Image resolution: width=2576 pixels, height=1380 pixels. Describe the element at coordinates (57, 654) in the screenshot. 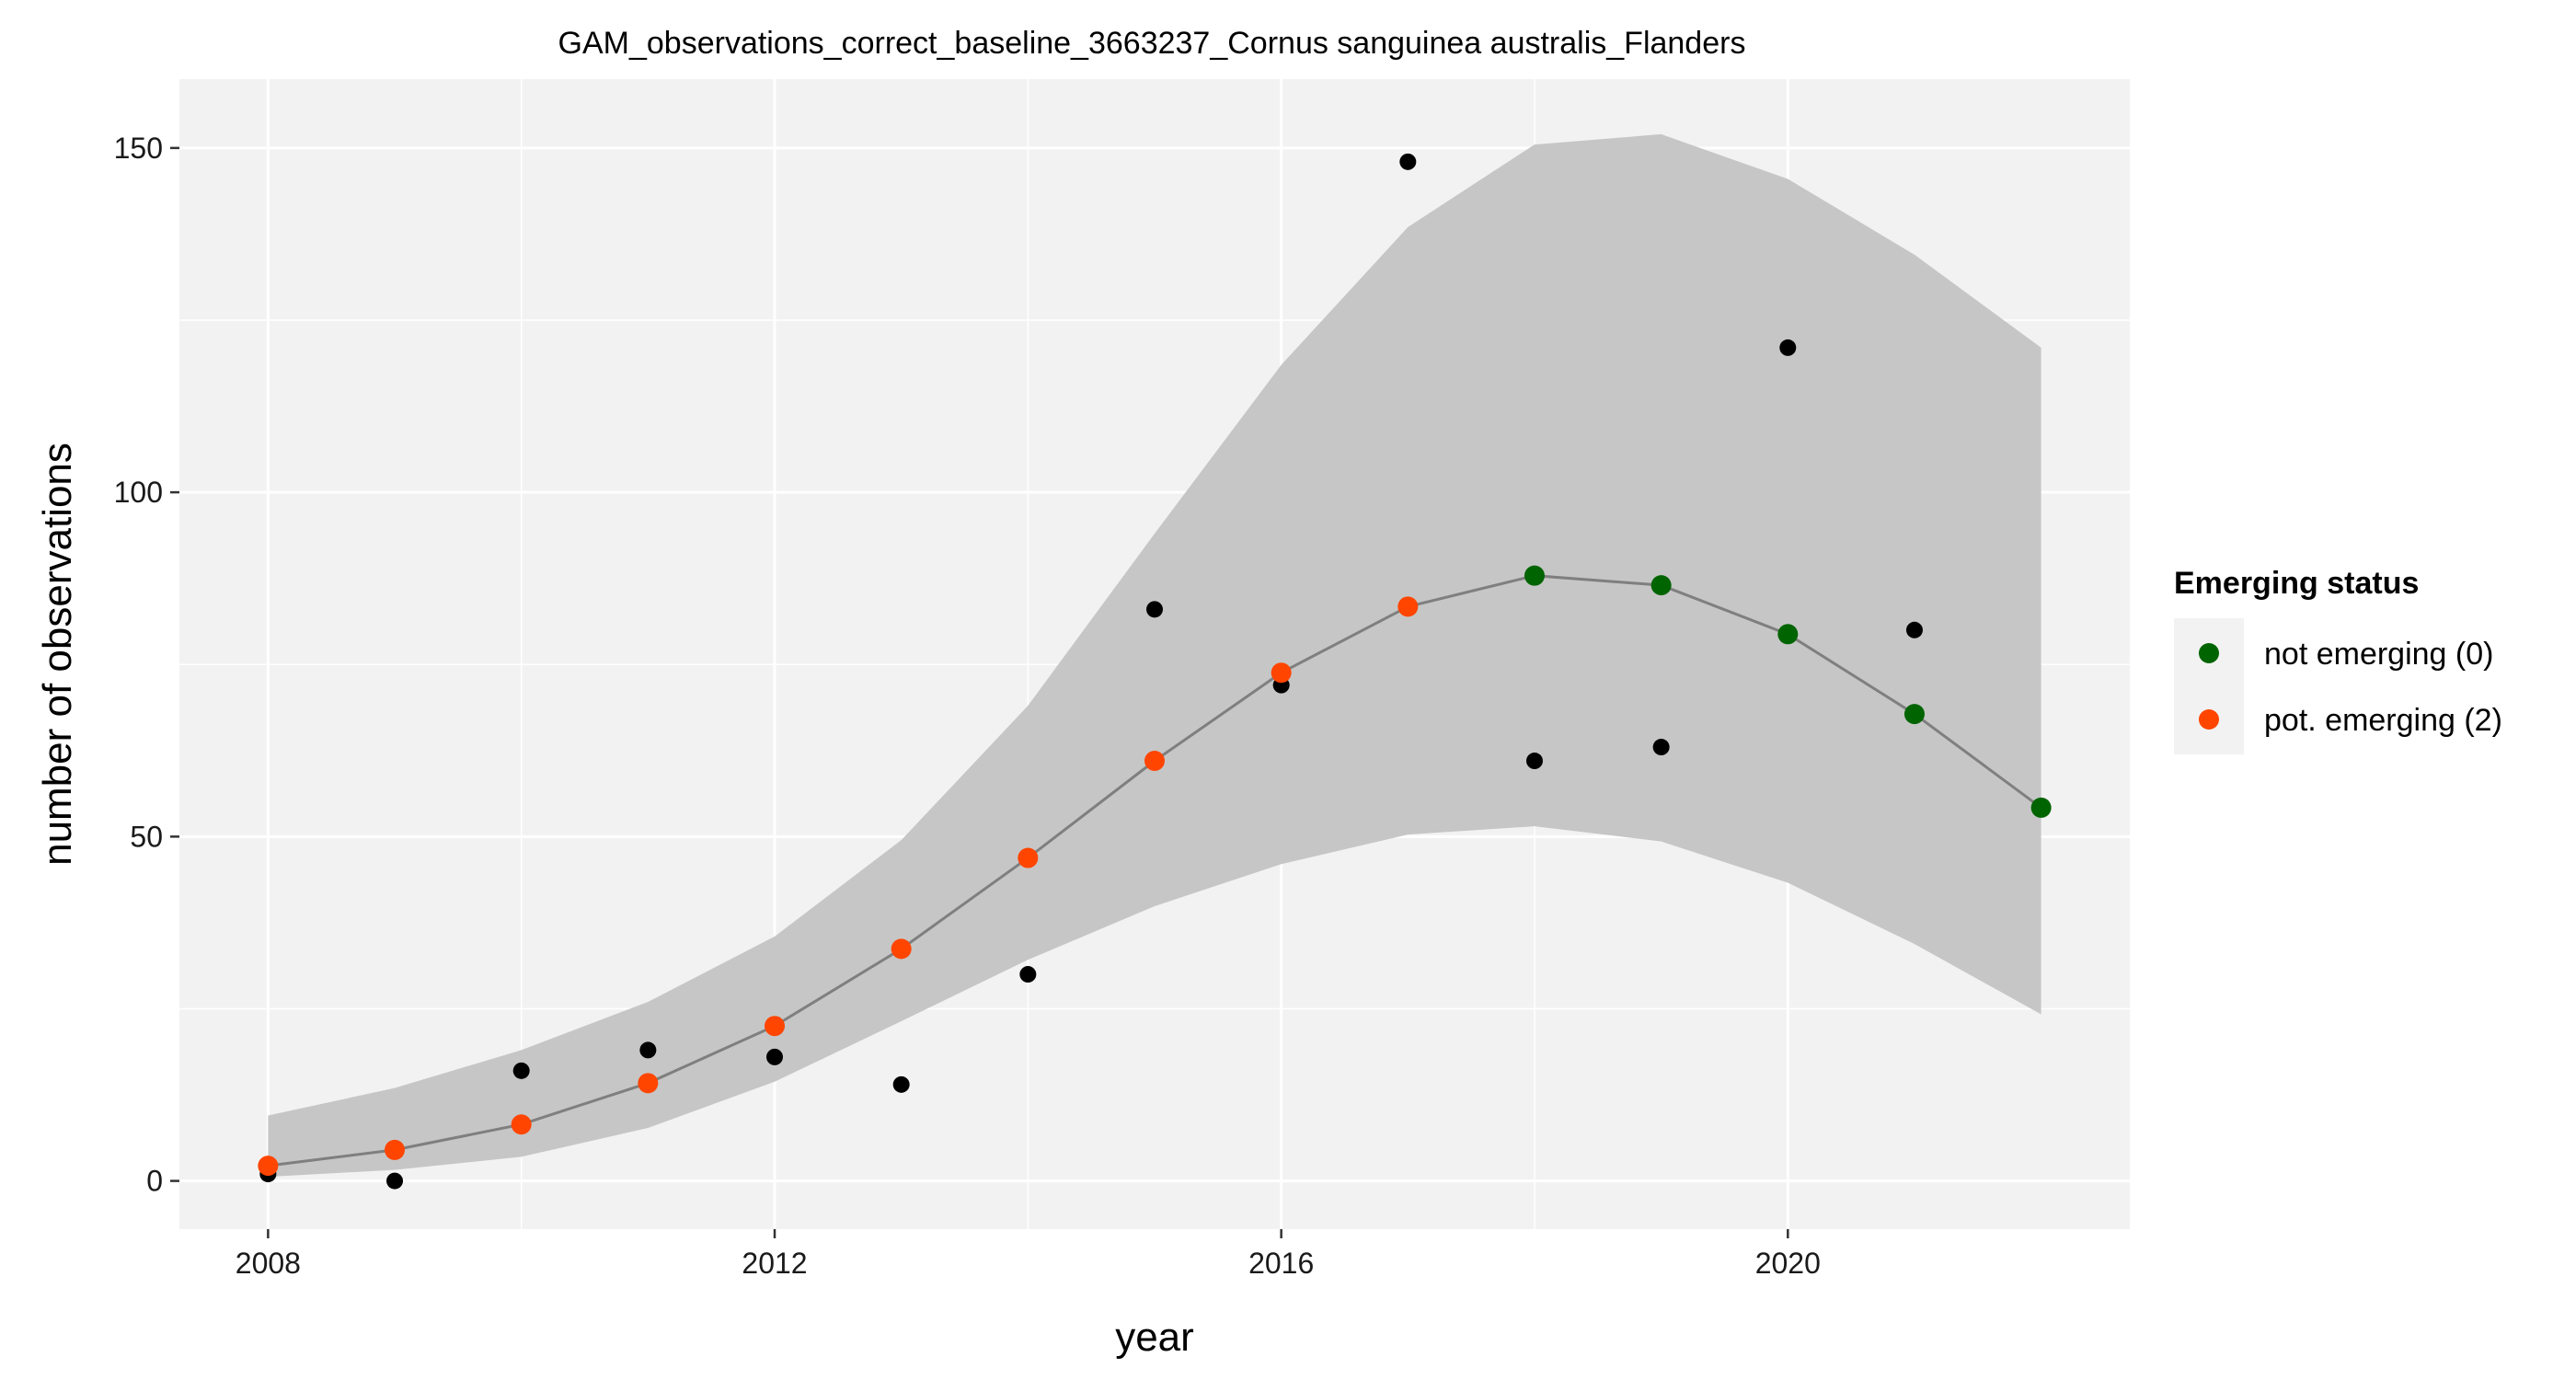

I see `y-axis-title: number of observations` at that location.